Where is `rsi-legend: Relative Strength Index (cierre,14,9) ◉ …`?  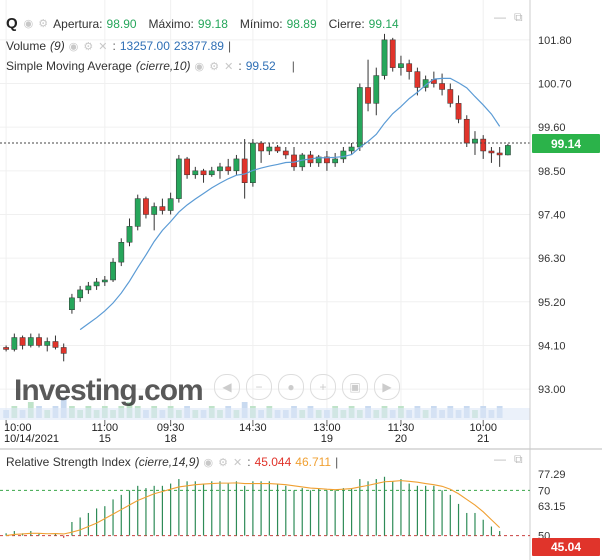 rsi-legend: Relative Strength Index (cierre,14,9) ◉ … is located at coordinates (172, 462).